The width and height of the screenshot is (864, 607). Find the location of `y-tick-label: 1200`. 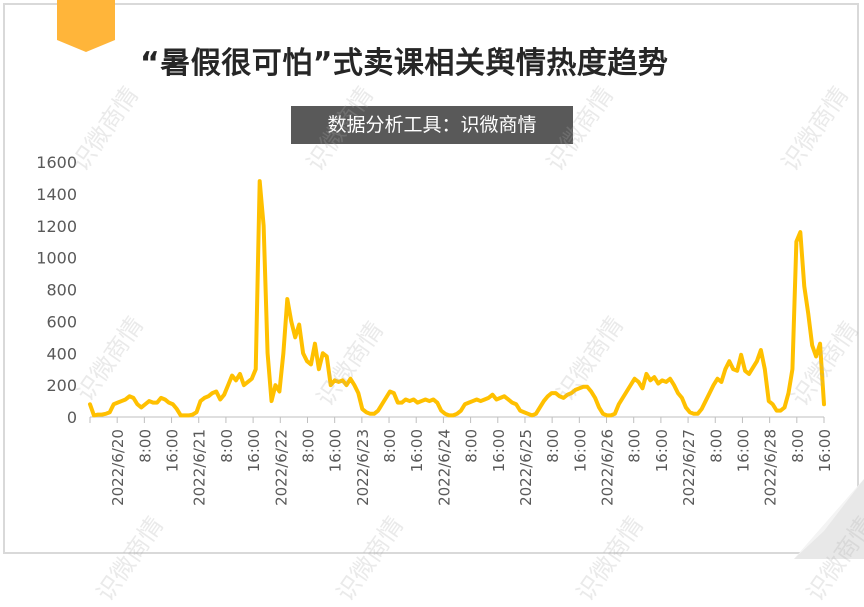

y-tick-label: 1200 is located at coordinates (56, 226).